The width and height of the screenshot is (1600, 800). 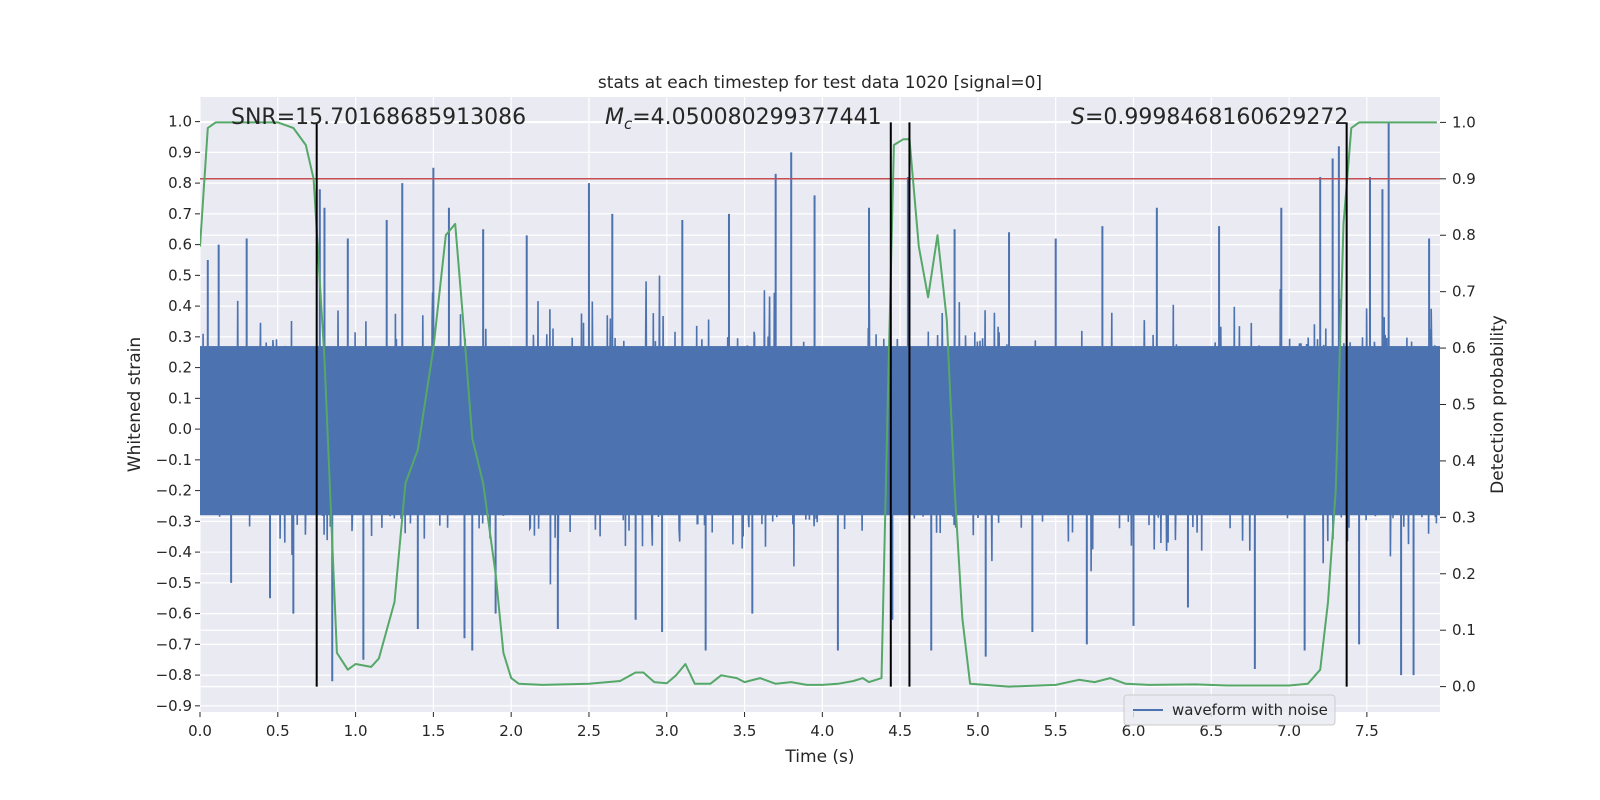 I want to click on y-tick-label: −0.2, so click(x=174, y=491).